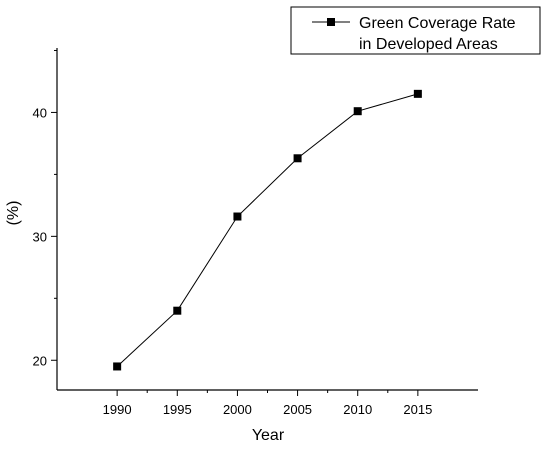 The image size is (550, 449). What do you see at coordinates (177, 409) in the screenshot?
I see `x-tick-label: 1995` at bounding box center [177, 409].